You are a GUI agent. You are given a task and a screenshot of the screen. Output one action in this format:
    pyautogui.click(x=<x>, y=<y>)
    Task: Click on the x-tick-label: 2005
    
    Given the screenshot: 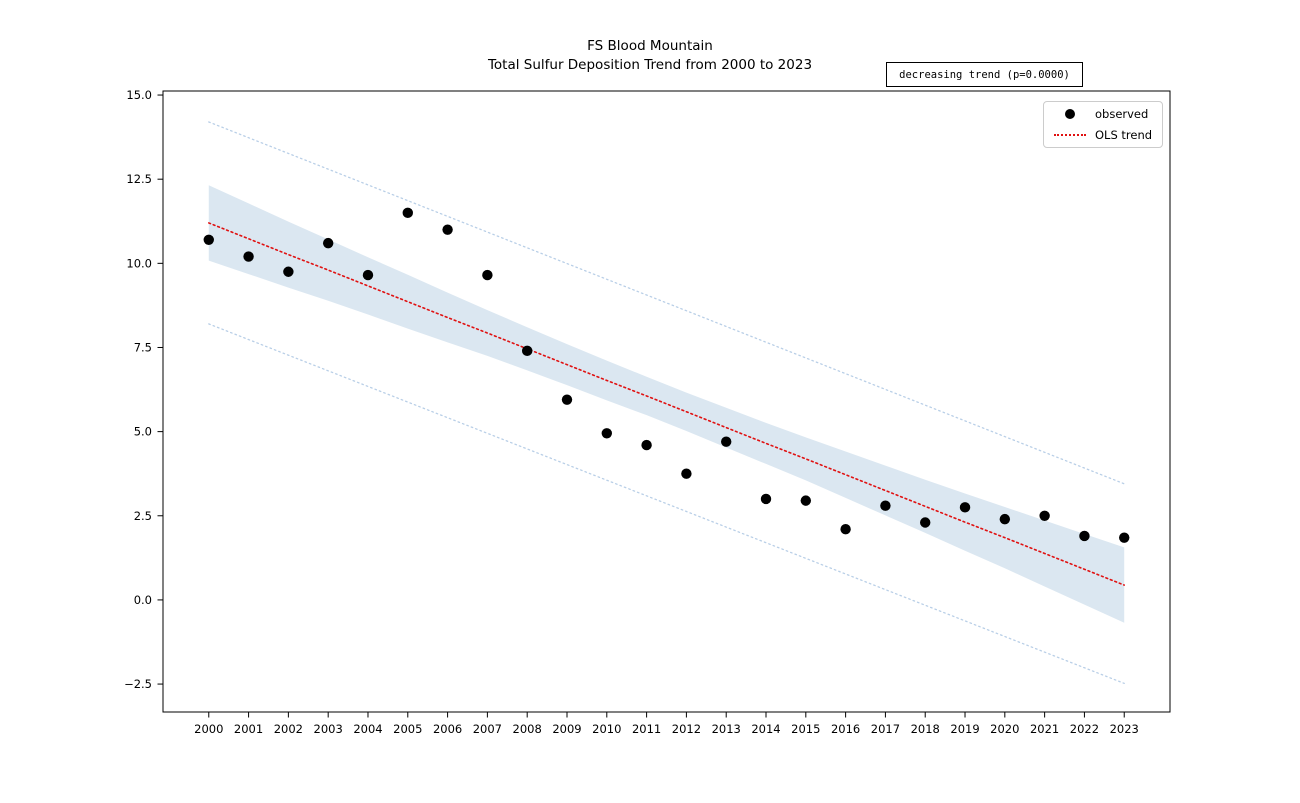 What is the action you would take?
    pyautogui.click(x=407, y=729)
    